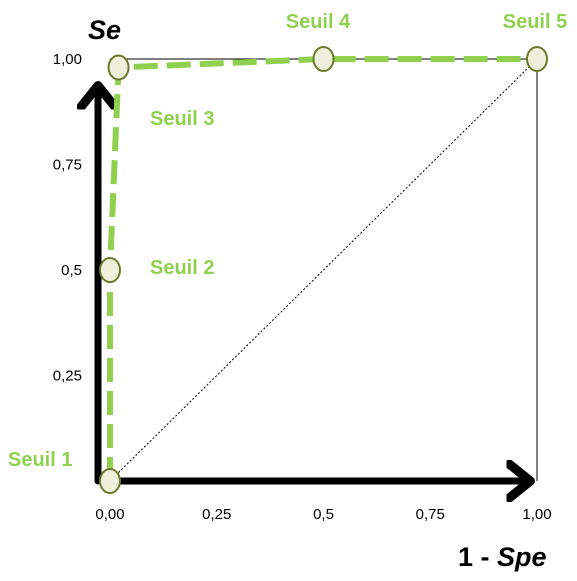 The height and width of the screenshot is (581, 577). I want to click on x-tick-label: 0,5, so click(323, 514).